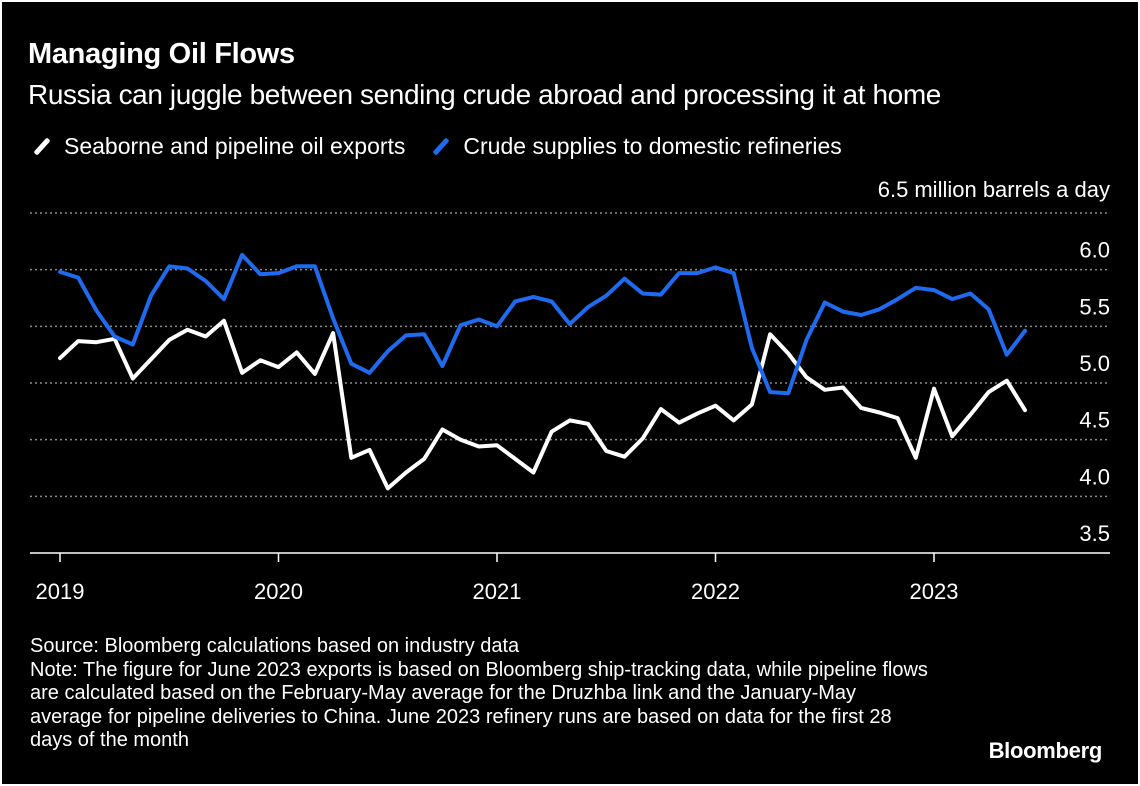 This screenshot has width=1140, height=786. Describe the element at coordinates (715, 591) in the screenshot. I see `x-tick-label: 2022` at that location.